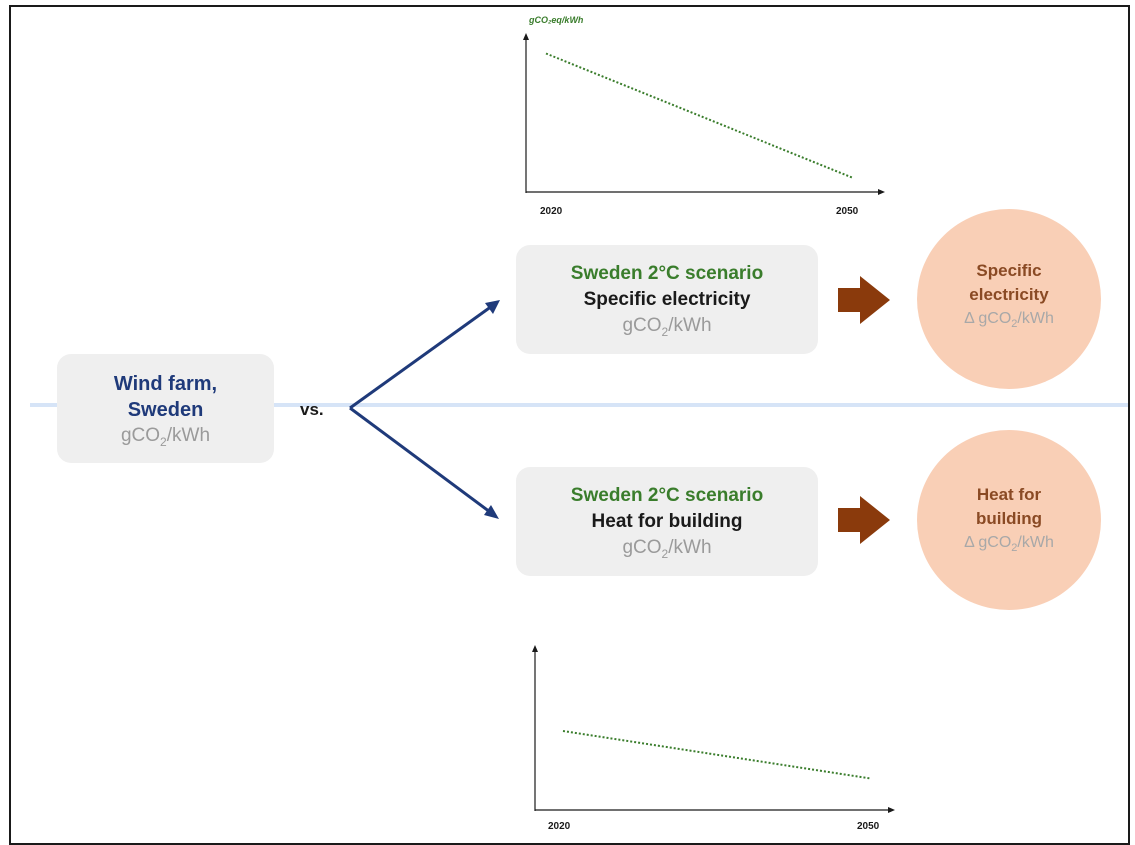 Image resolution: width=1135 pixels, height=845 pixels. Describe the element at coordinates (526, 36) in the screenshot. I see `chart-top-y-axis-arrow` at that location.